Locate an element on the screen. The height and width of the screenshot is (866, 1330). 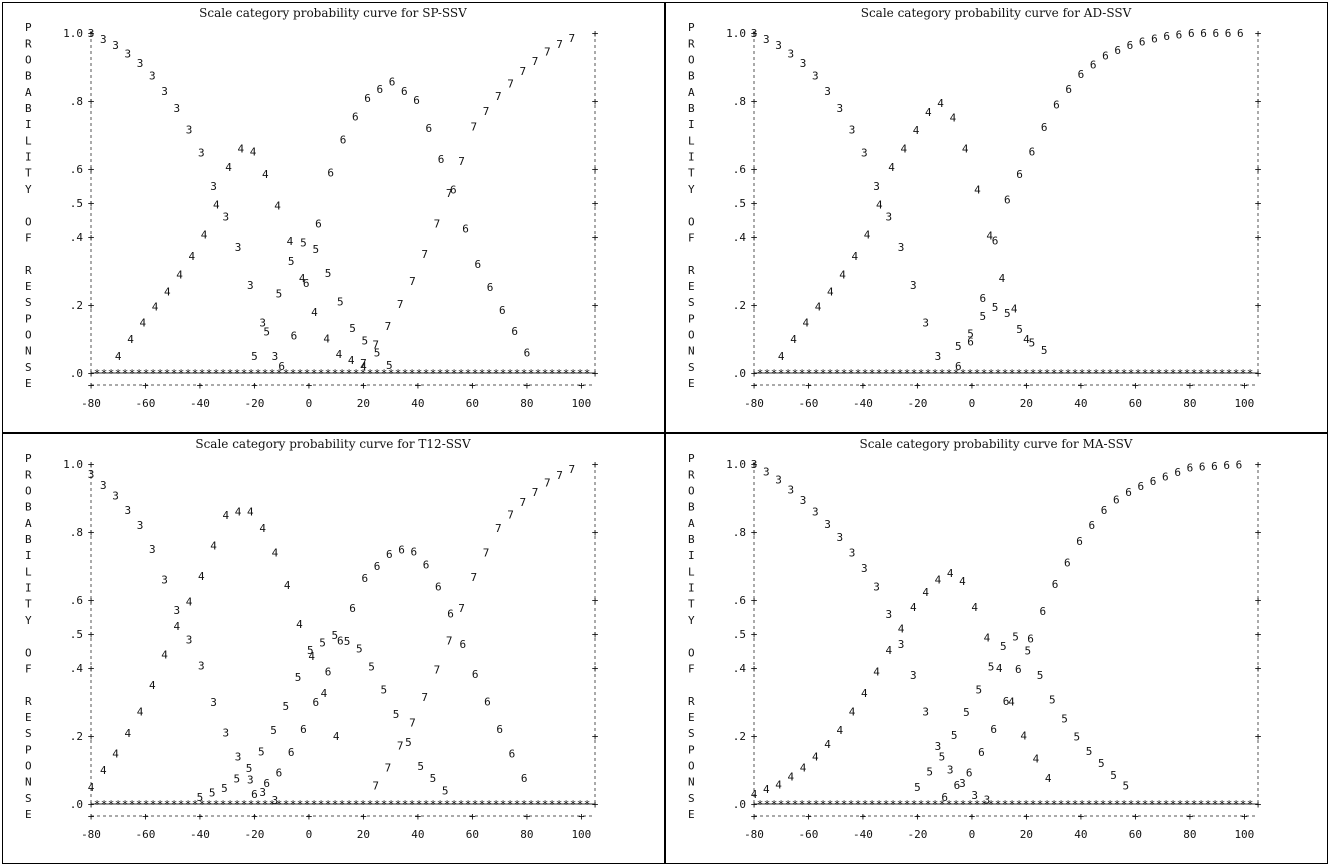
point-7: 7 is located at coordinates (498, 528).